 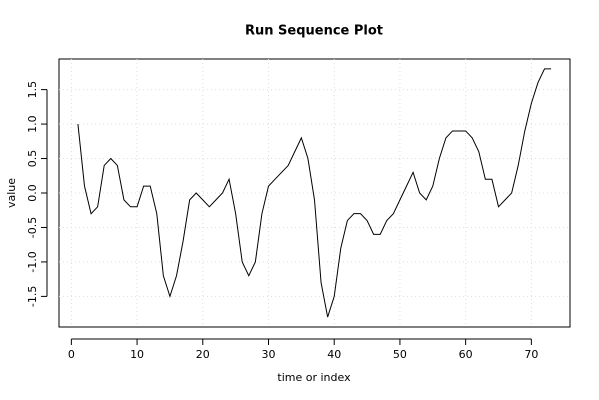 I want to click on x-tick-label: 60, so click(x=466, y=354).